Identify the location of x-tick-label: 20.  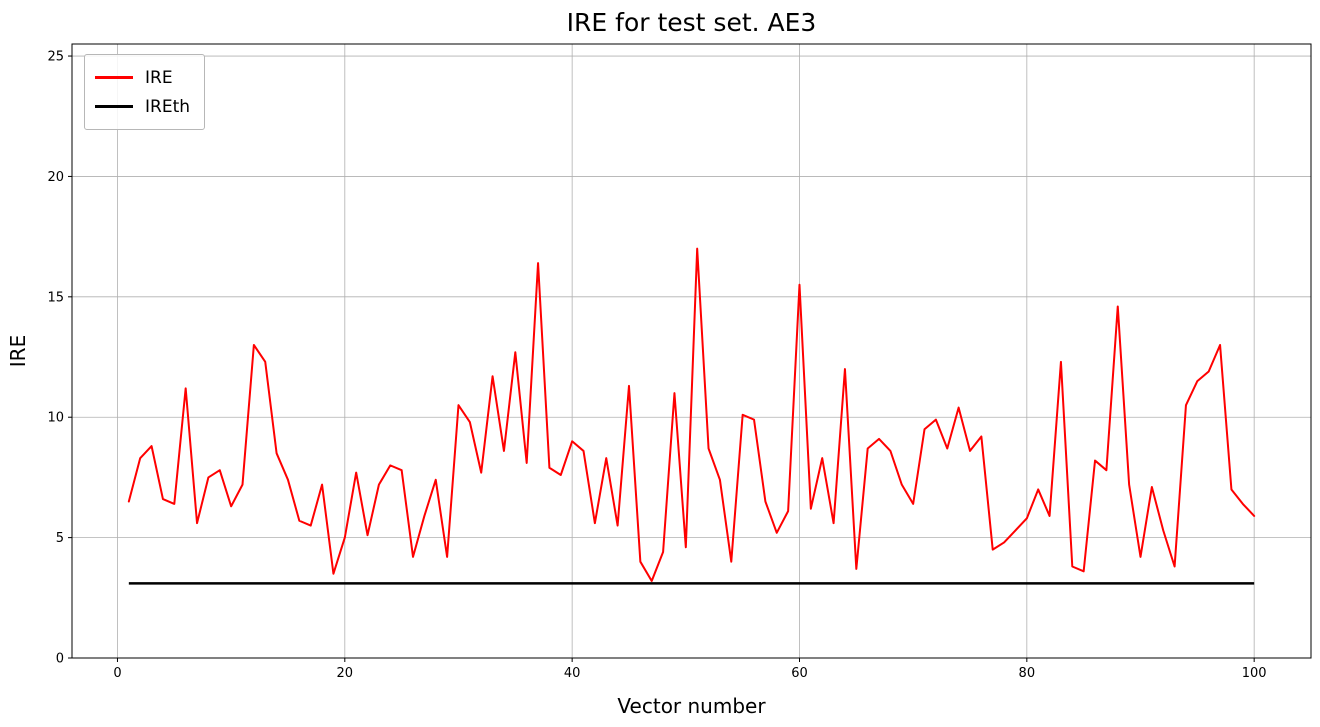
(345, 673).